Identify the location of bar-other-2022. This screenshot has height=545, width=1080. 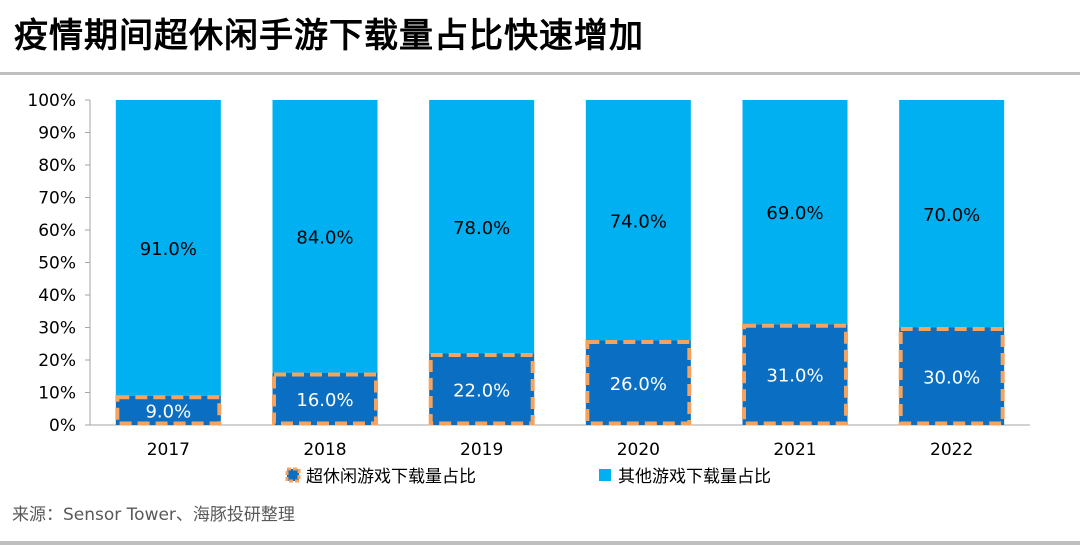
(952, 214).